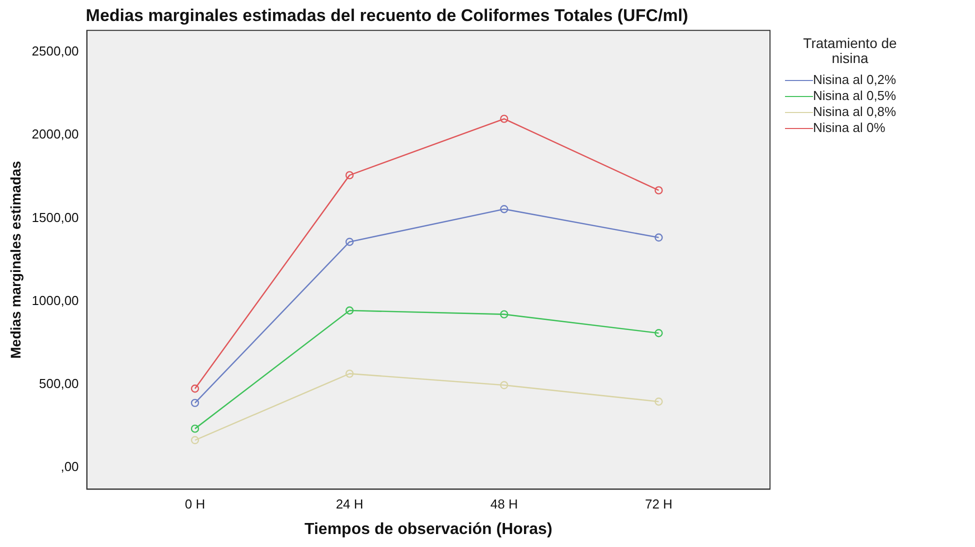 This screenshot has height=547, width=975. Describe the element at coordinates (55, 217) in the screenshot. I see `y-tick-label: 1500,00` at that location.